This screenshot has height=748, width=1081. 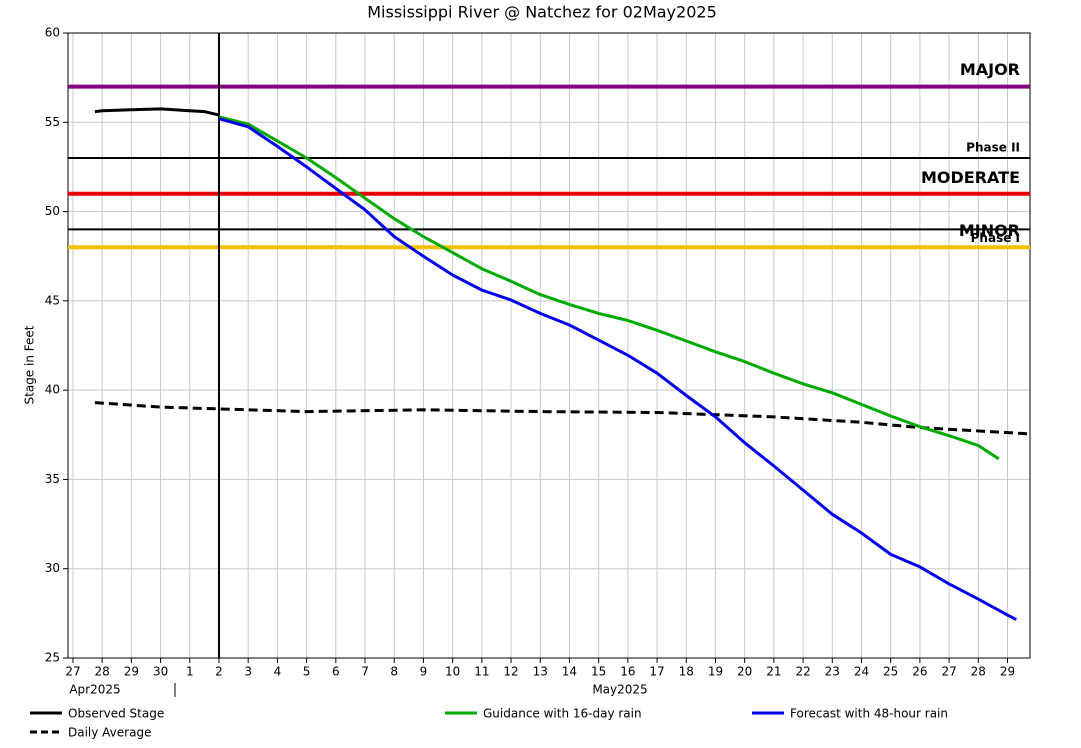 I want to click on threshold-label: Phase II, so click(x=993, y=148).